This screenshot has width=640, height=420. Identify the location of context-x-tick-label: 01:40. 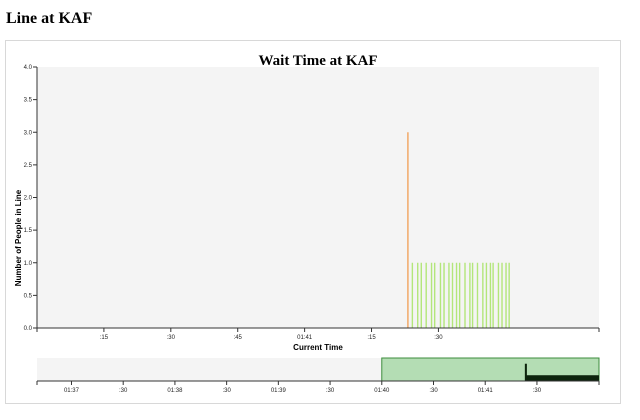
(382, 391).